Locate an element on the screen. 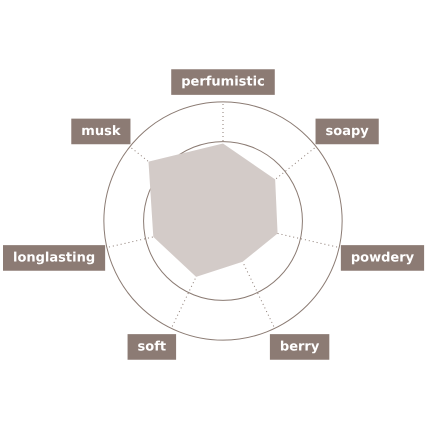  spoke-label: longlasting is located at coordinates (54, 258).